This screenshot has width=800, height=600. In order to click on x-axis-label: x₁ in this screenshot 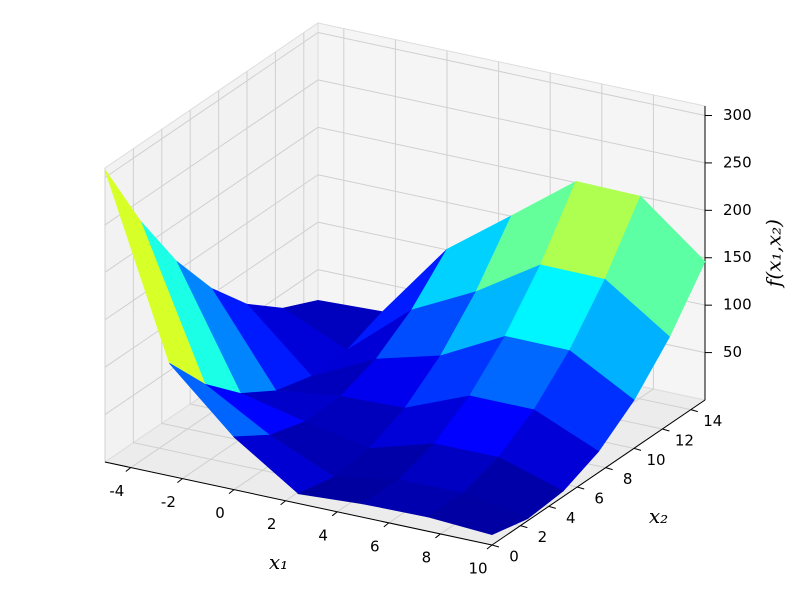, I will do `click(278, 562)`.